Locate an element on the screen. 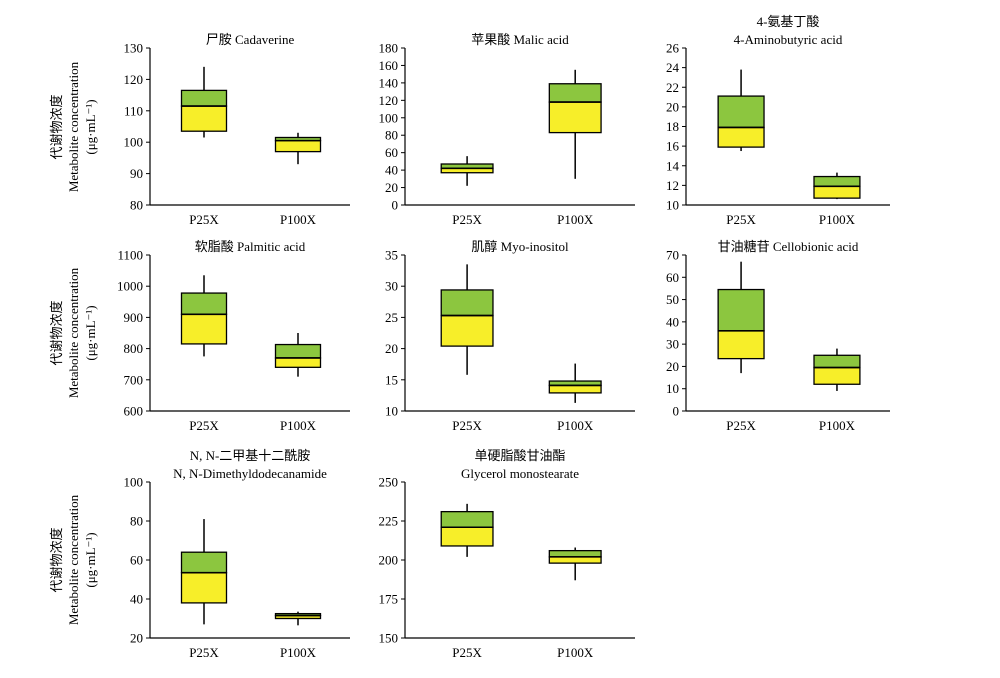 This screenshot has width=1000, height=678. y-tick-label: 26 is located at coordinates (673, 48).